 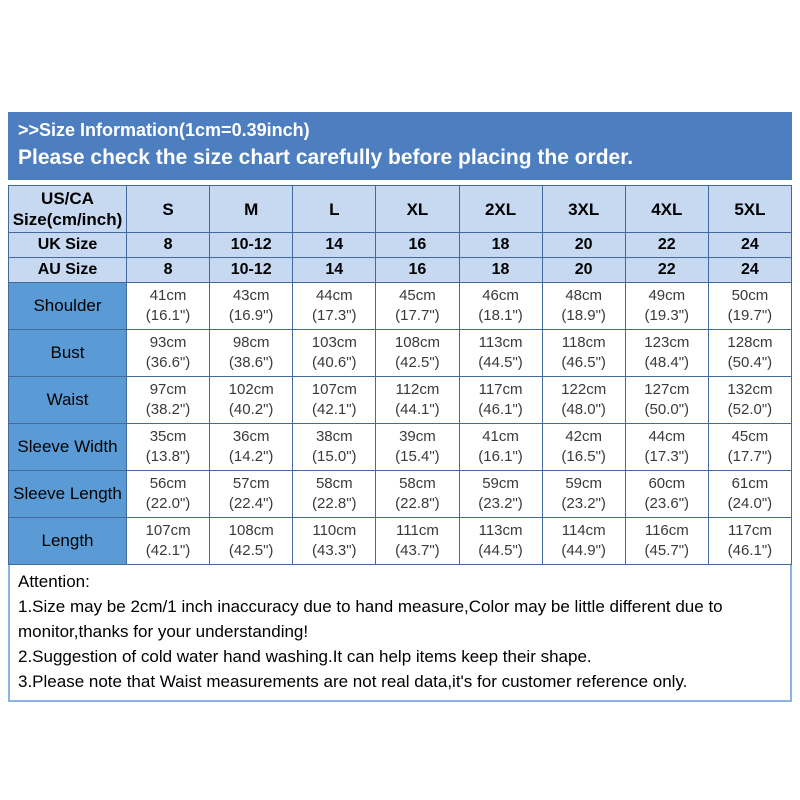 What do you see at coordinates (583, 342) in the screenshot?
I see `cm-value: 118cm` at bounding box center [583, 342].